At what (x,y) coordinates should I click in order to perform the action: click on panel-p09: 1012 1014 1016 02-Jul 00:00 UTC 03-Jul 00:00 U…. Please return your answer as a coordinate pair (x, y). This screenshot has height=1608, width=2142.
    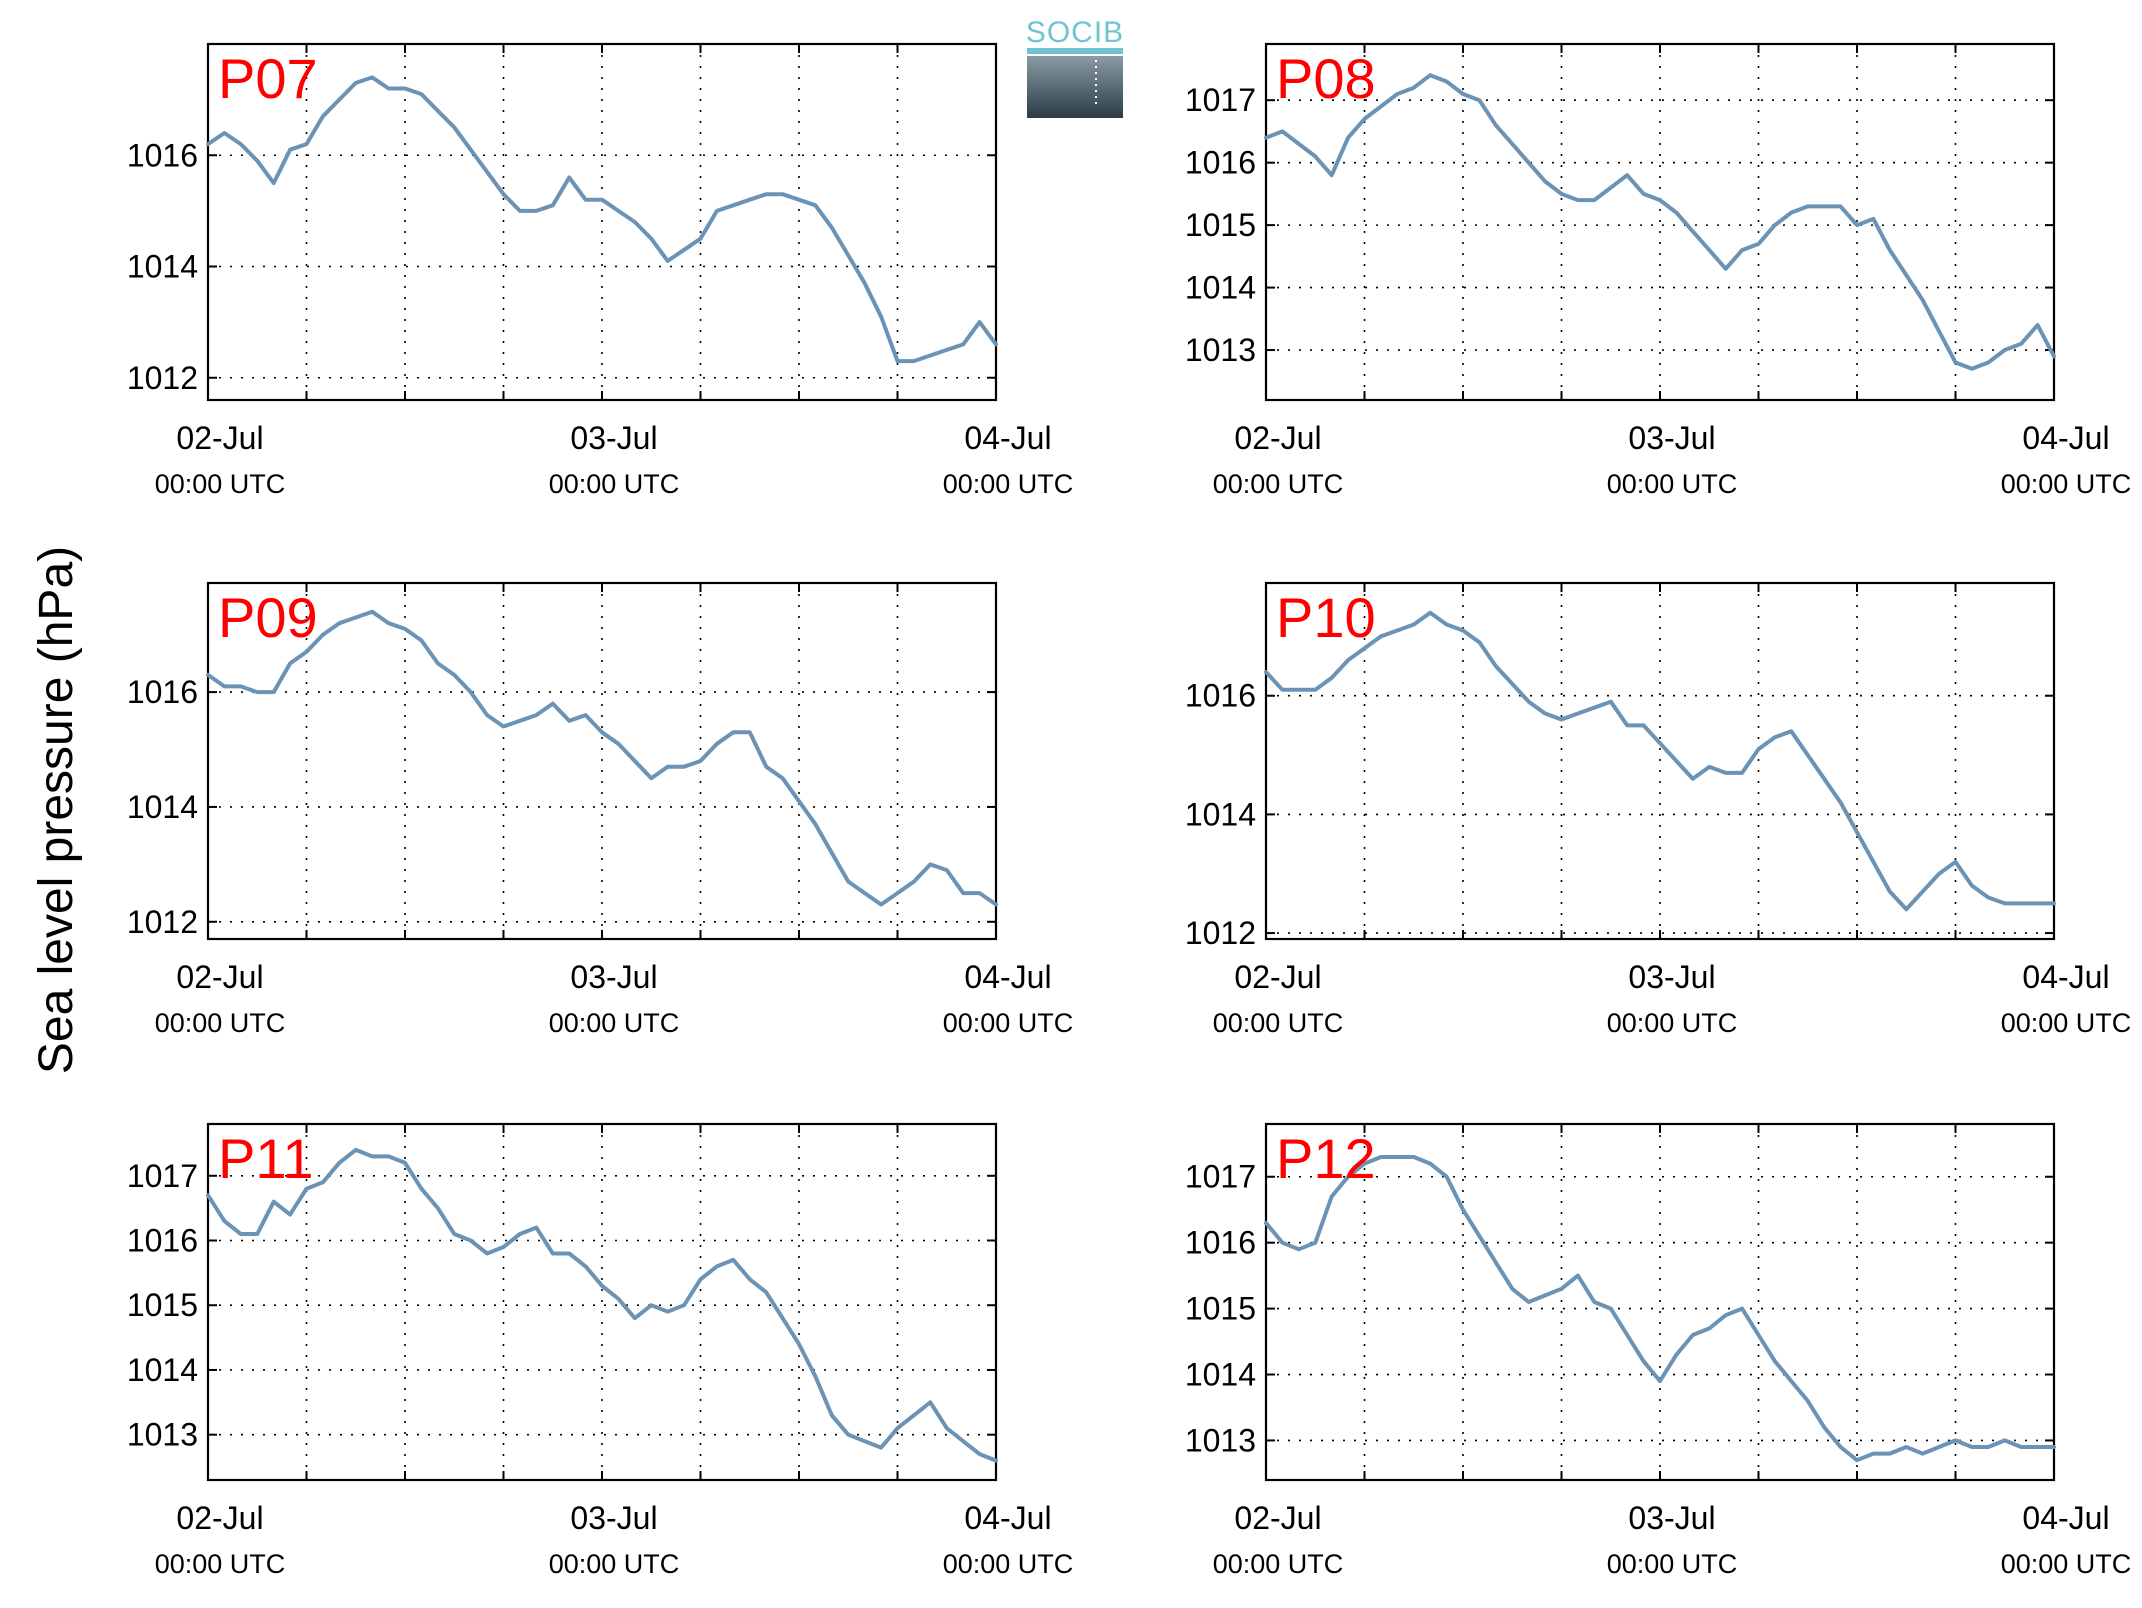
    Looking at the image, I should click on (600, 809).